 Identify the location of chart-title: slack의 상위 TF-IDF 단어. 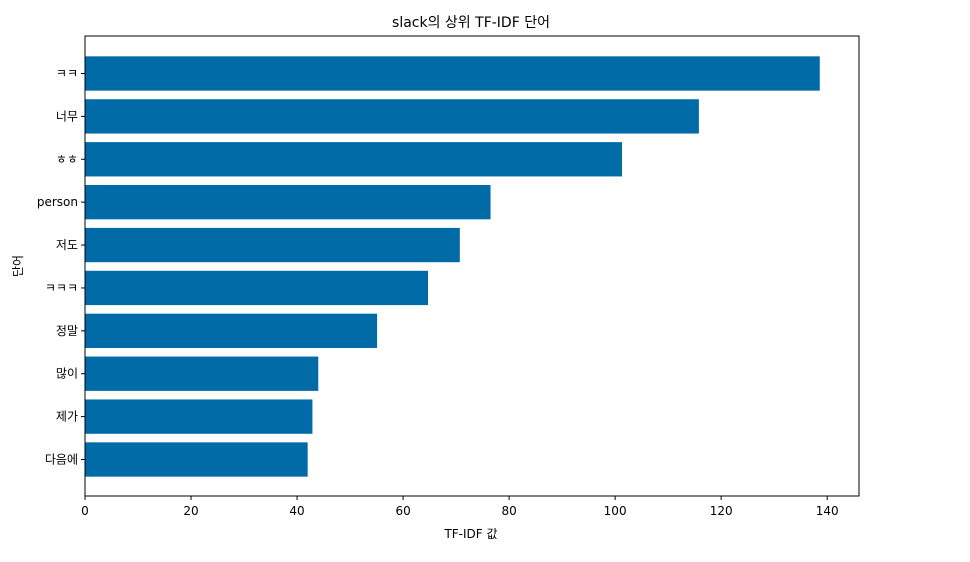
(471, 23).